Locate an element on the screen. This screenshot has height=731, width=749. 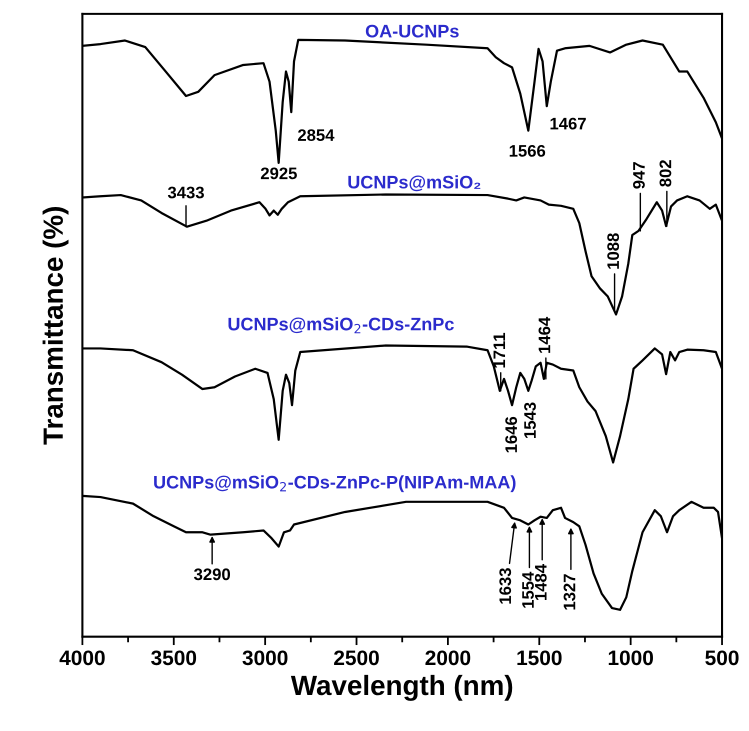
x-tick-label: 3500 is located at coordinates (173, 658).